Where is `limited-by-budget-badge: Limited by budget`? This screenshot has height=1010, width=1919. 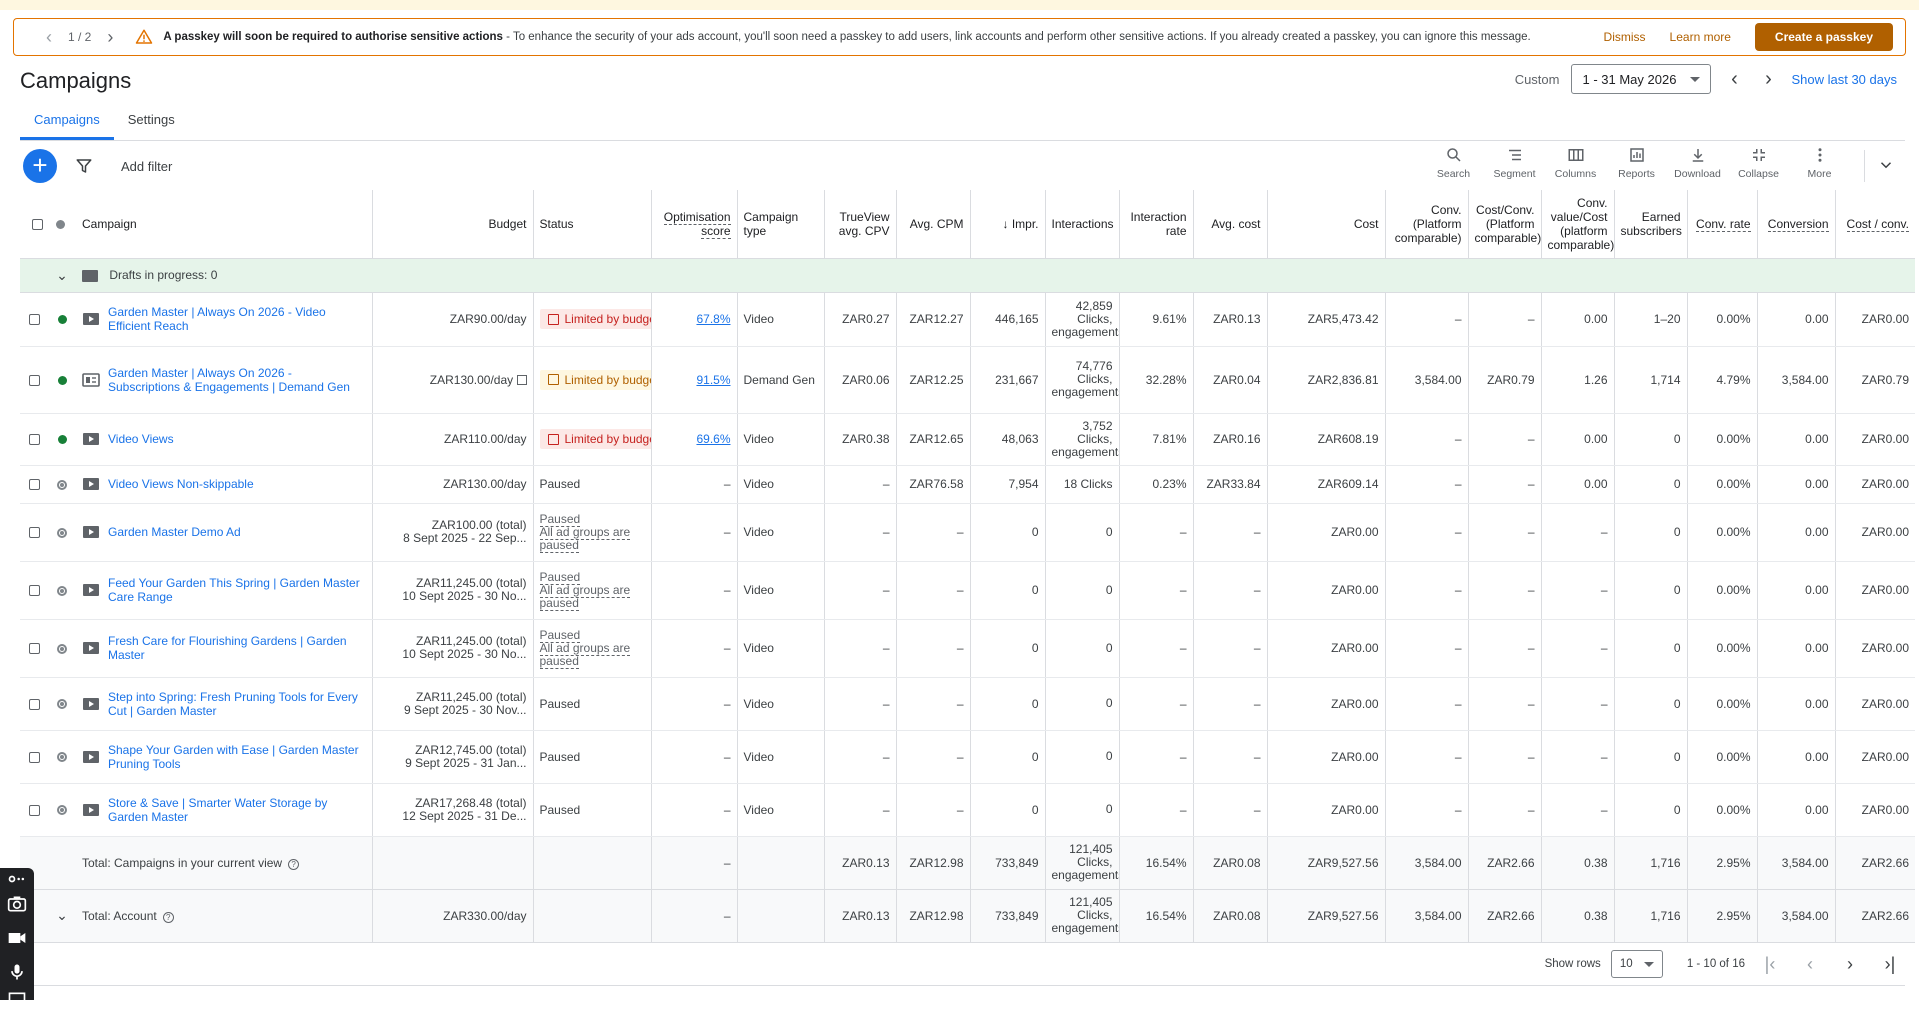 limited-by-budget-badge: Limited by budget is located at coordinates (594, 439).